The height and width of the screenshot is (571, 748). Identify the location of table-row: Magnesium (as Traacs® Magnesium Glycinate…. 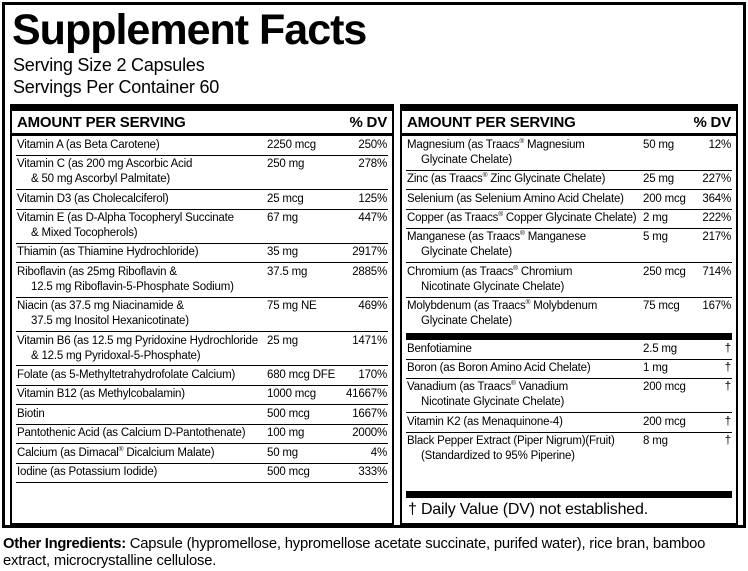
(569, 153).